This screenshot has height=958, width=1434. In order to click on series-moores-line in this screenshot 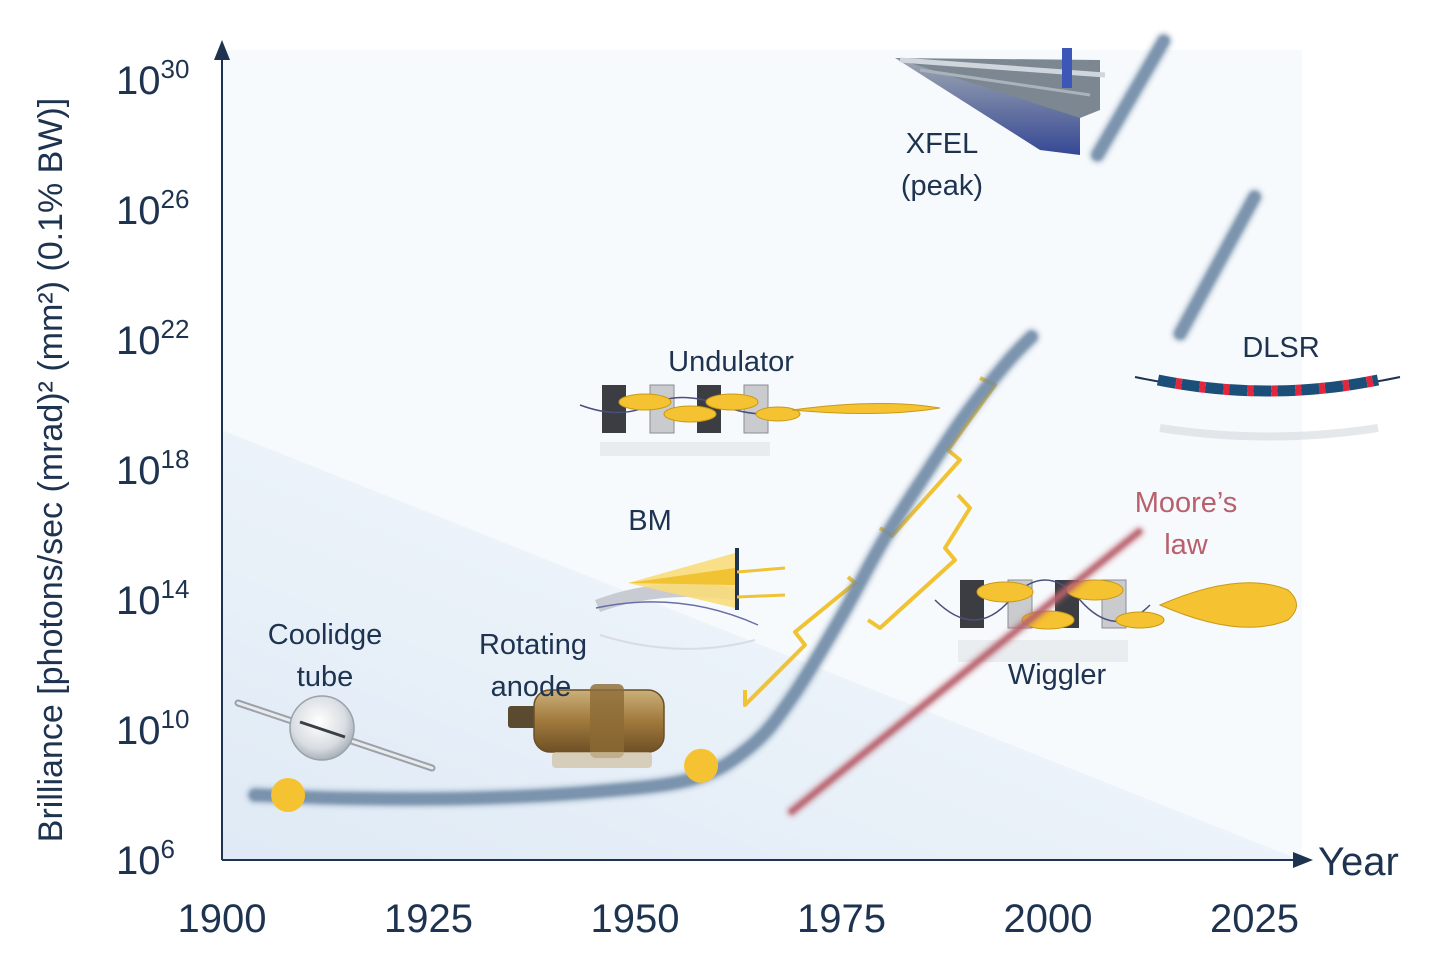, I will do `click(965, 671)`.